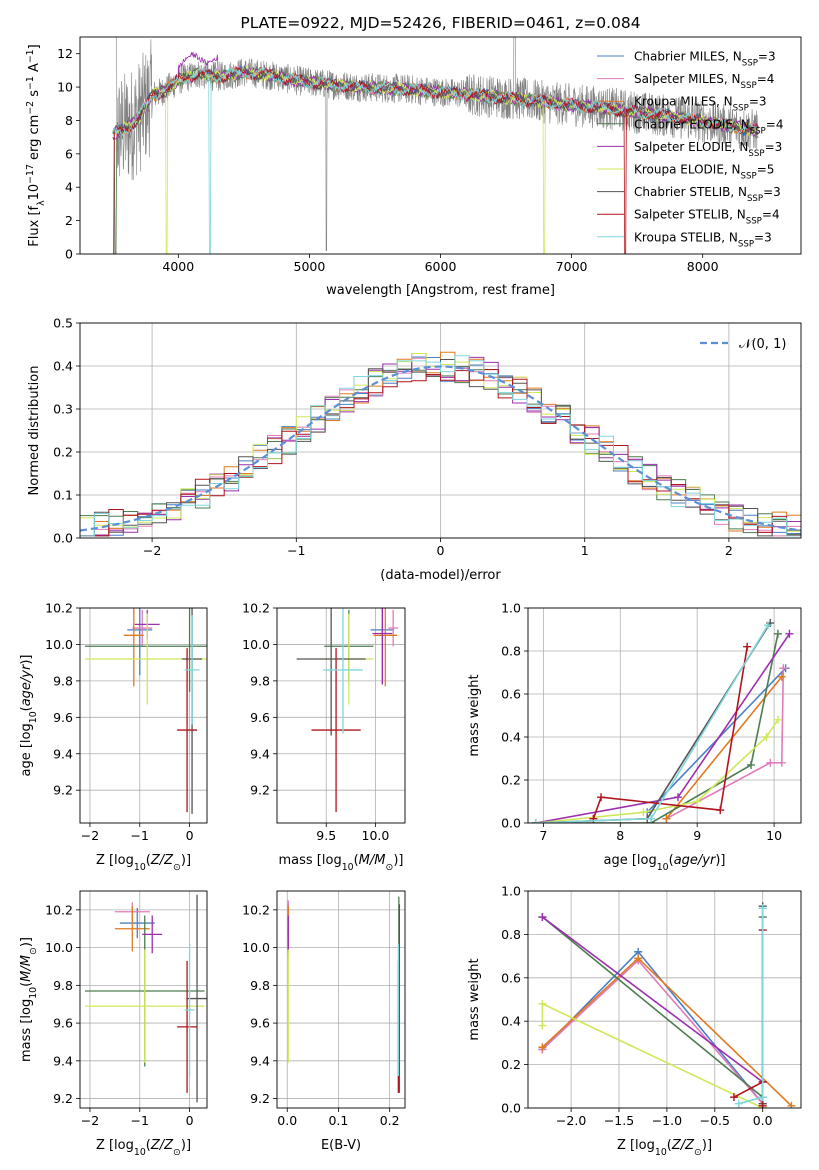 The image size is (819, 1170). I want to click on legend-entry: Chabrier MILES, NSSP=3, so click(705, 59).